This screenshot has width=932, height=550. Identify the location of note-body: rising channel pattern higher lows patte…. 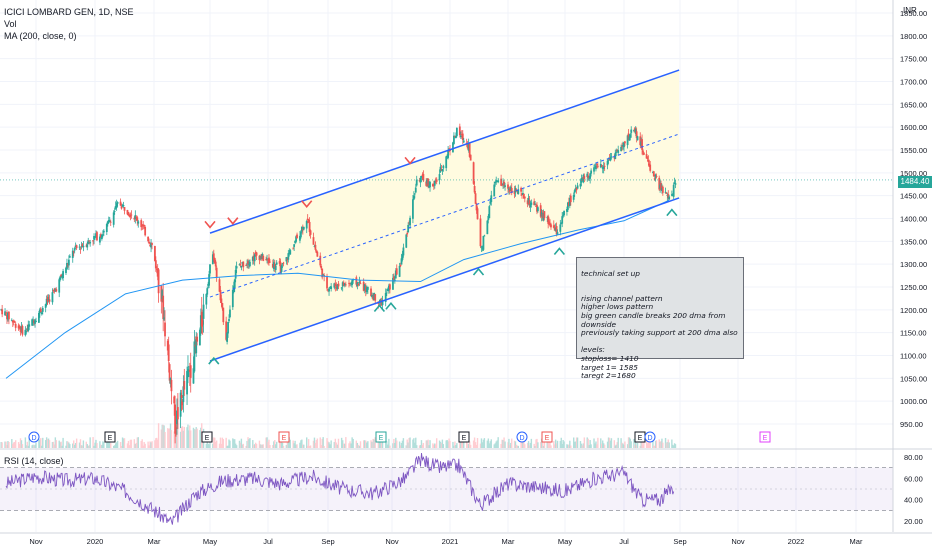
(659, 337).